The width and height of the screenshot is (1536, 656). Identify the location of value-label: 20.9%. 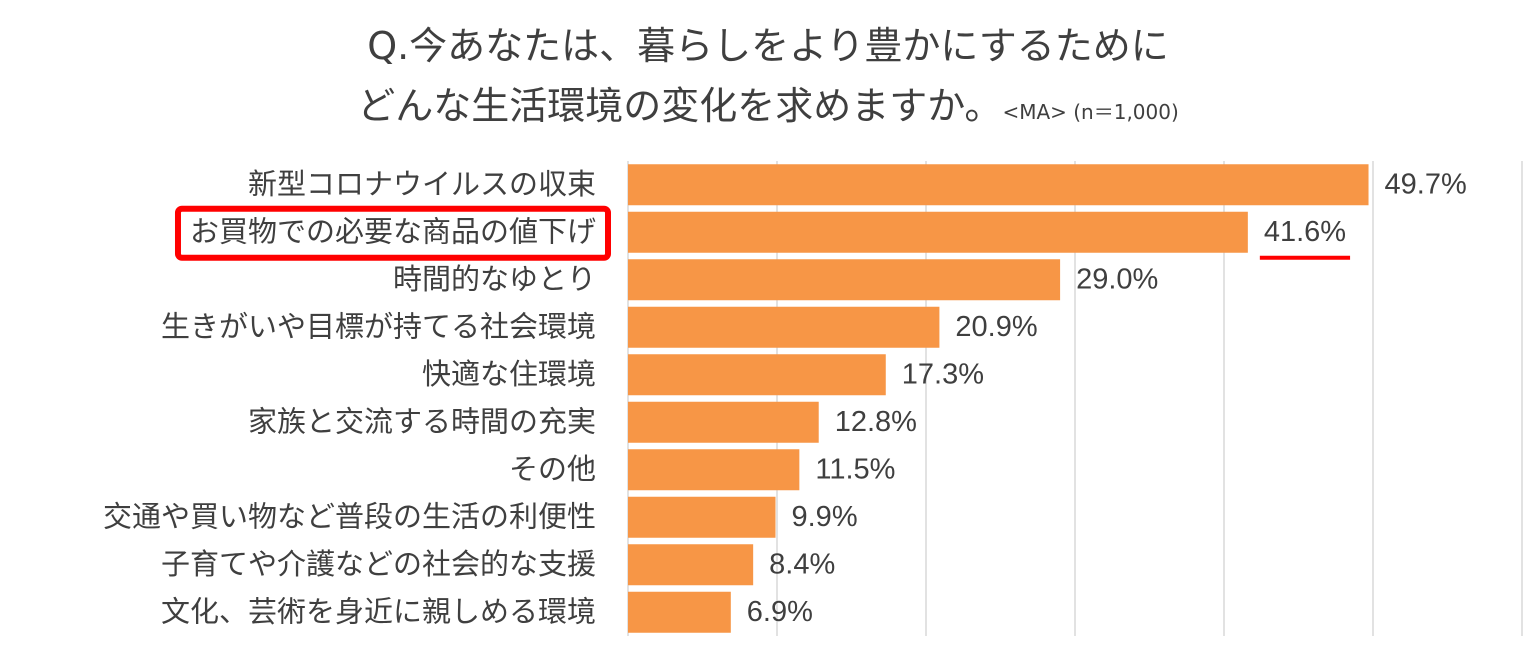
(996, 327).